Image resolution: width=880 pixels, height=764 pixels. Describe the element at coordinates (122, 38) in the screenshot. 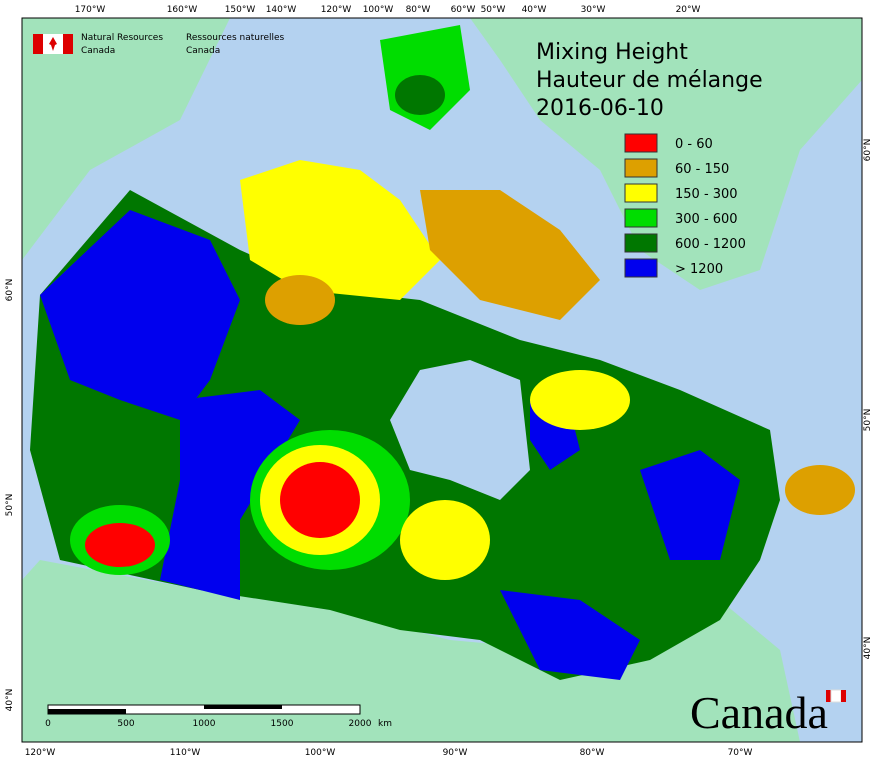

I see `org-en: Natural Resources` at that location.